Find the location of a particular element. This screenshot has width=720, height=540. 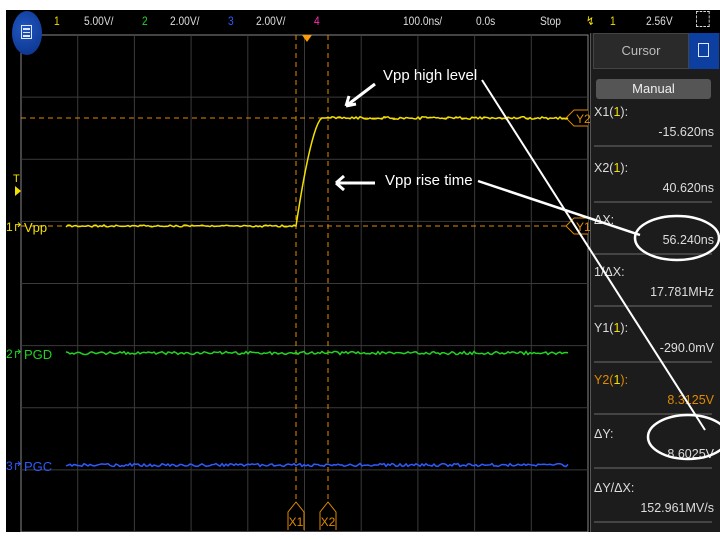

cursor-y1-label: Y1 is located at coordinates (583, 227).